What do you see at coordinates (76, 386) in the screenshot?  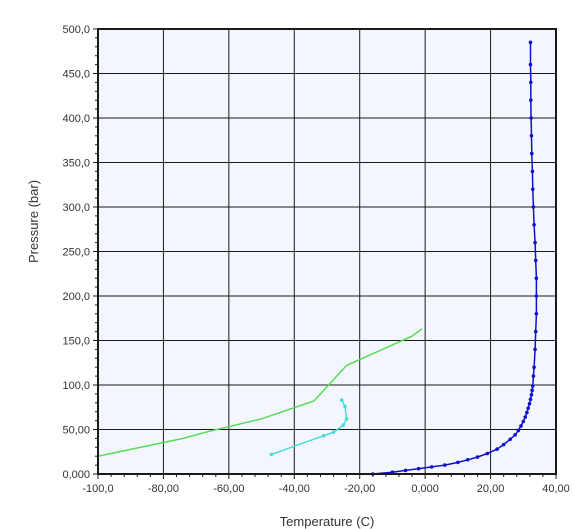 I see `y-tick-label: 100,0` at bounding box center [76, 386].